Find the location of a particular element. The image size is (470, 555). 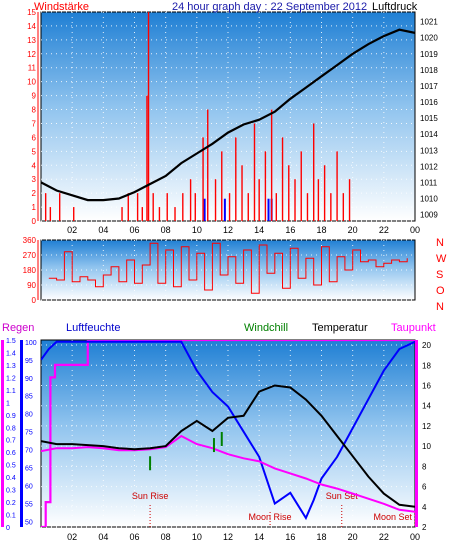

compass-letter: S is located at coordinates (439, 275).